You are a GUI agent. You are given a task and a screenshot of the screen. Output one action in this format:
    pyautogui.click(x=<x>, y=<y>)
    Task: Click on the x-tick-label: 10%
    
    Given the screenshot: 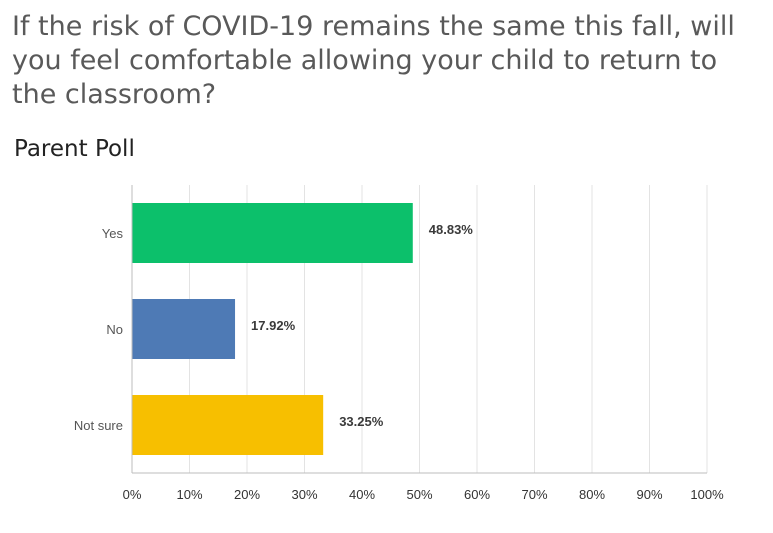 What is the action you would take?
    pyautogui.click(x=189, y=494)
    